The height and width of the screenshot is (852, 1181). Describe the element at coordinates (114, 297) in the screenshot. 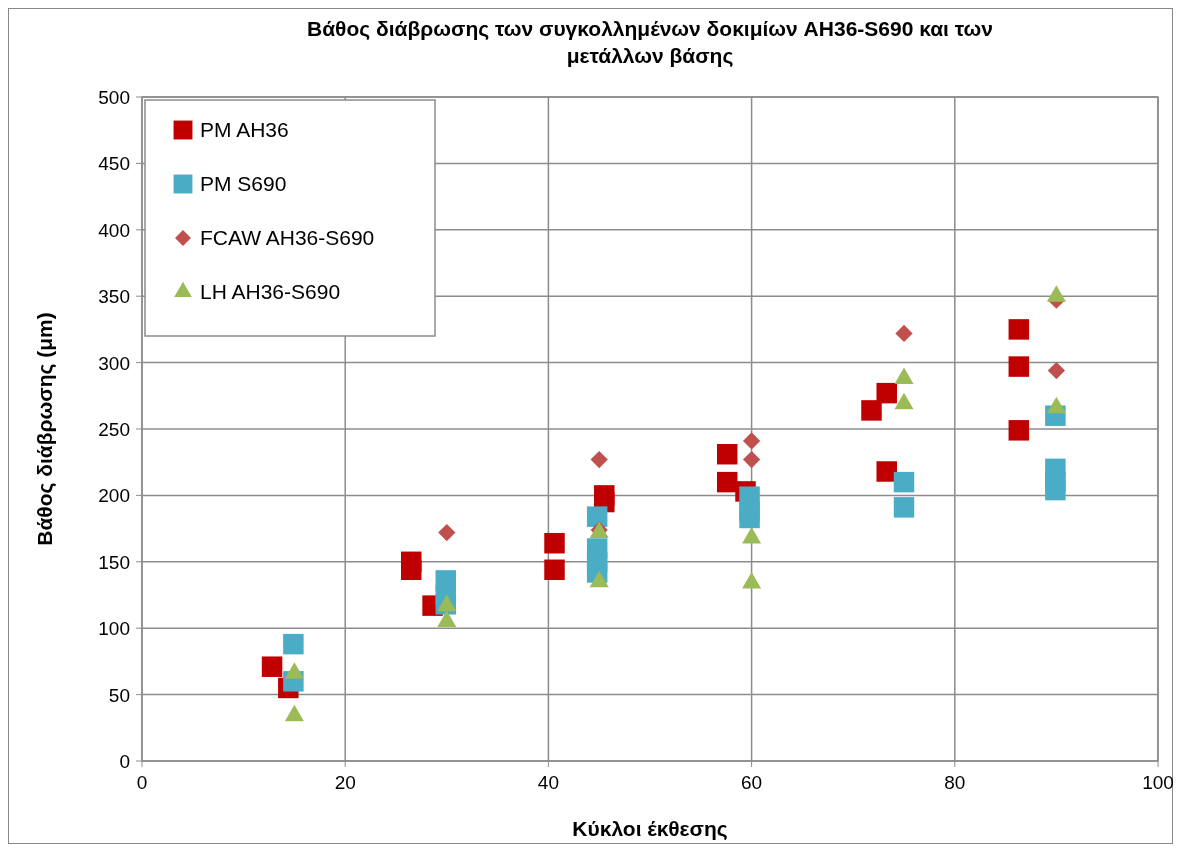

I see `y-tick-label: 350` at that location.